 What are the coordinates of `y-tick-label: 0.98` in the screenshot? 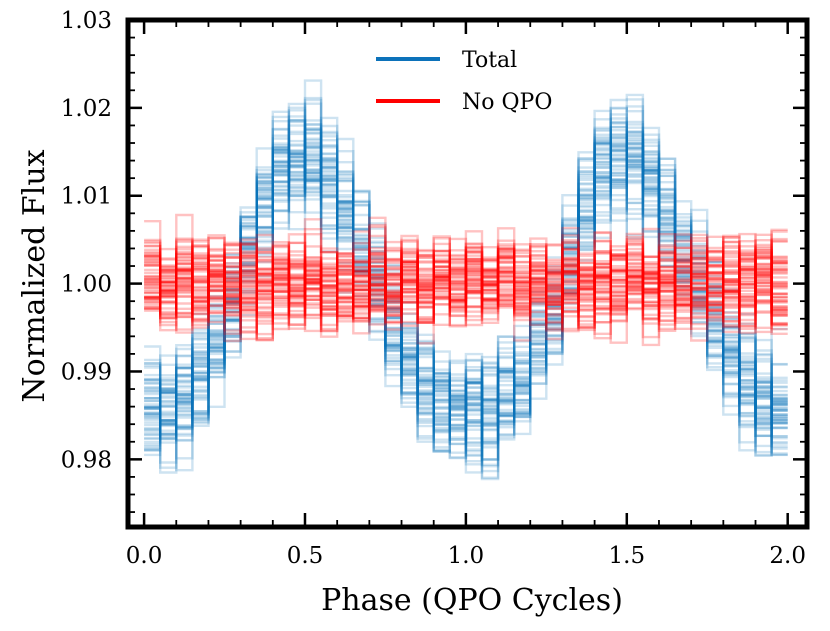 It's located at (86, 460).